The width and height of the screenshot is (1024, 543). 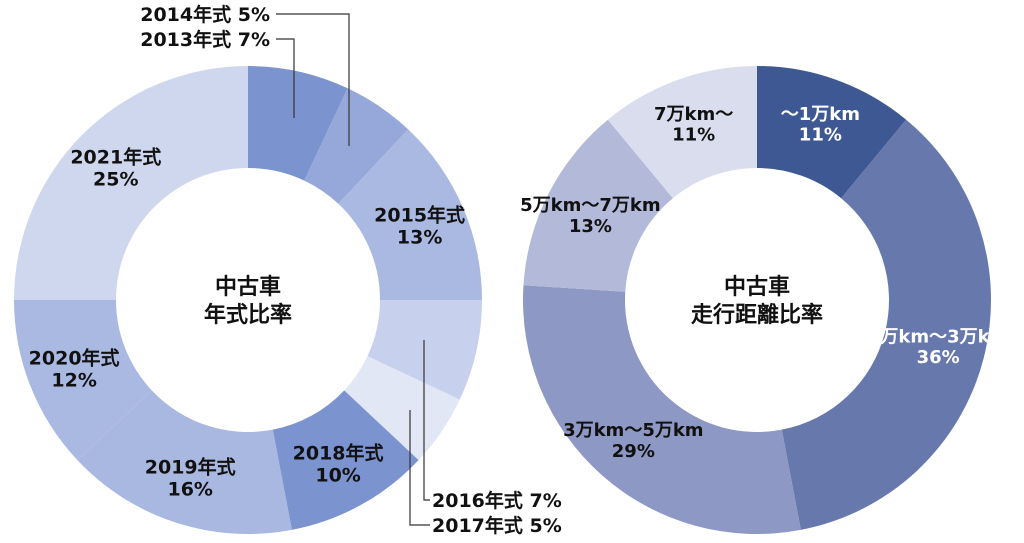 What do you see at coordinates (820, 125) in the screenshot?
I see `slice-label-1: ～1万km 11%` at bounding box center [820, 125].